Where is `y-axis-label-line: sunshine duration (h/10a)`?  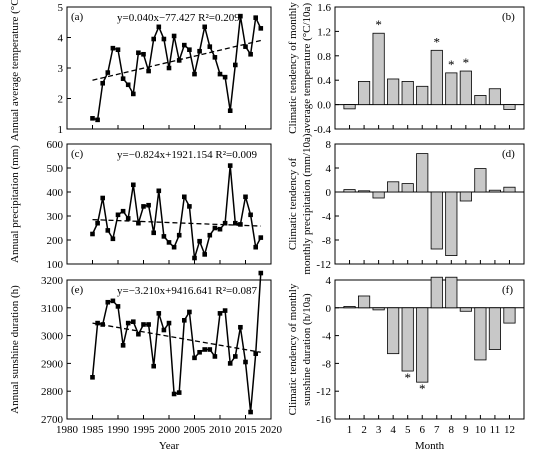
y-axis-label-line: sunshine duration (h/10a) is located at coordinates (307, 349).